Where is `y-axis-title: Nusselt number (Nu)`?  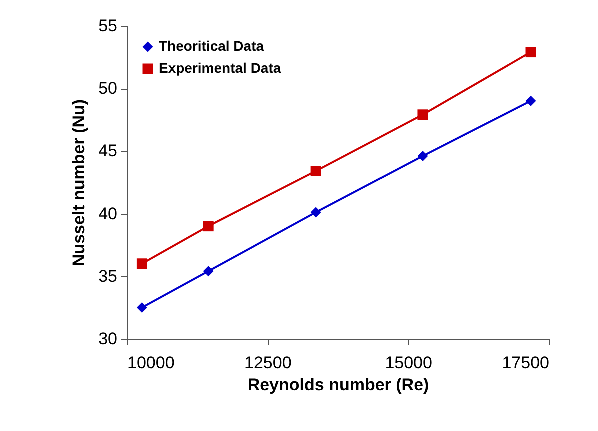 y-axis-title: Nusselt number (Nu) is located at coordinates (79, 183).